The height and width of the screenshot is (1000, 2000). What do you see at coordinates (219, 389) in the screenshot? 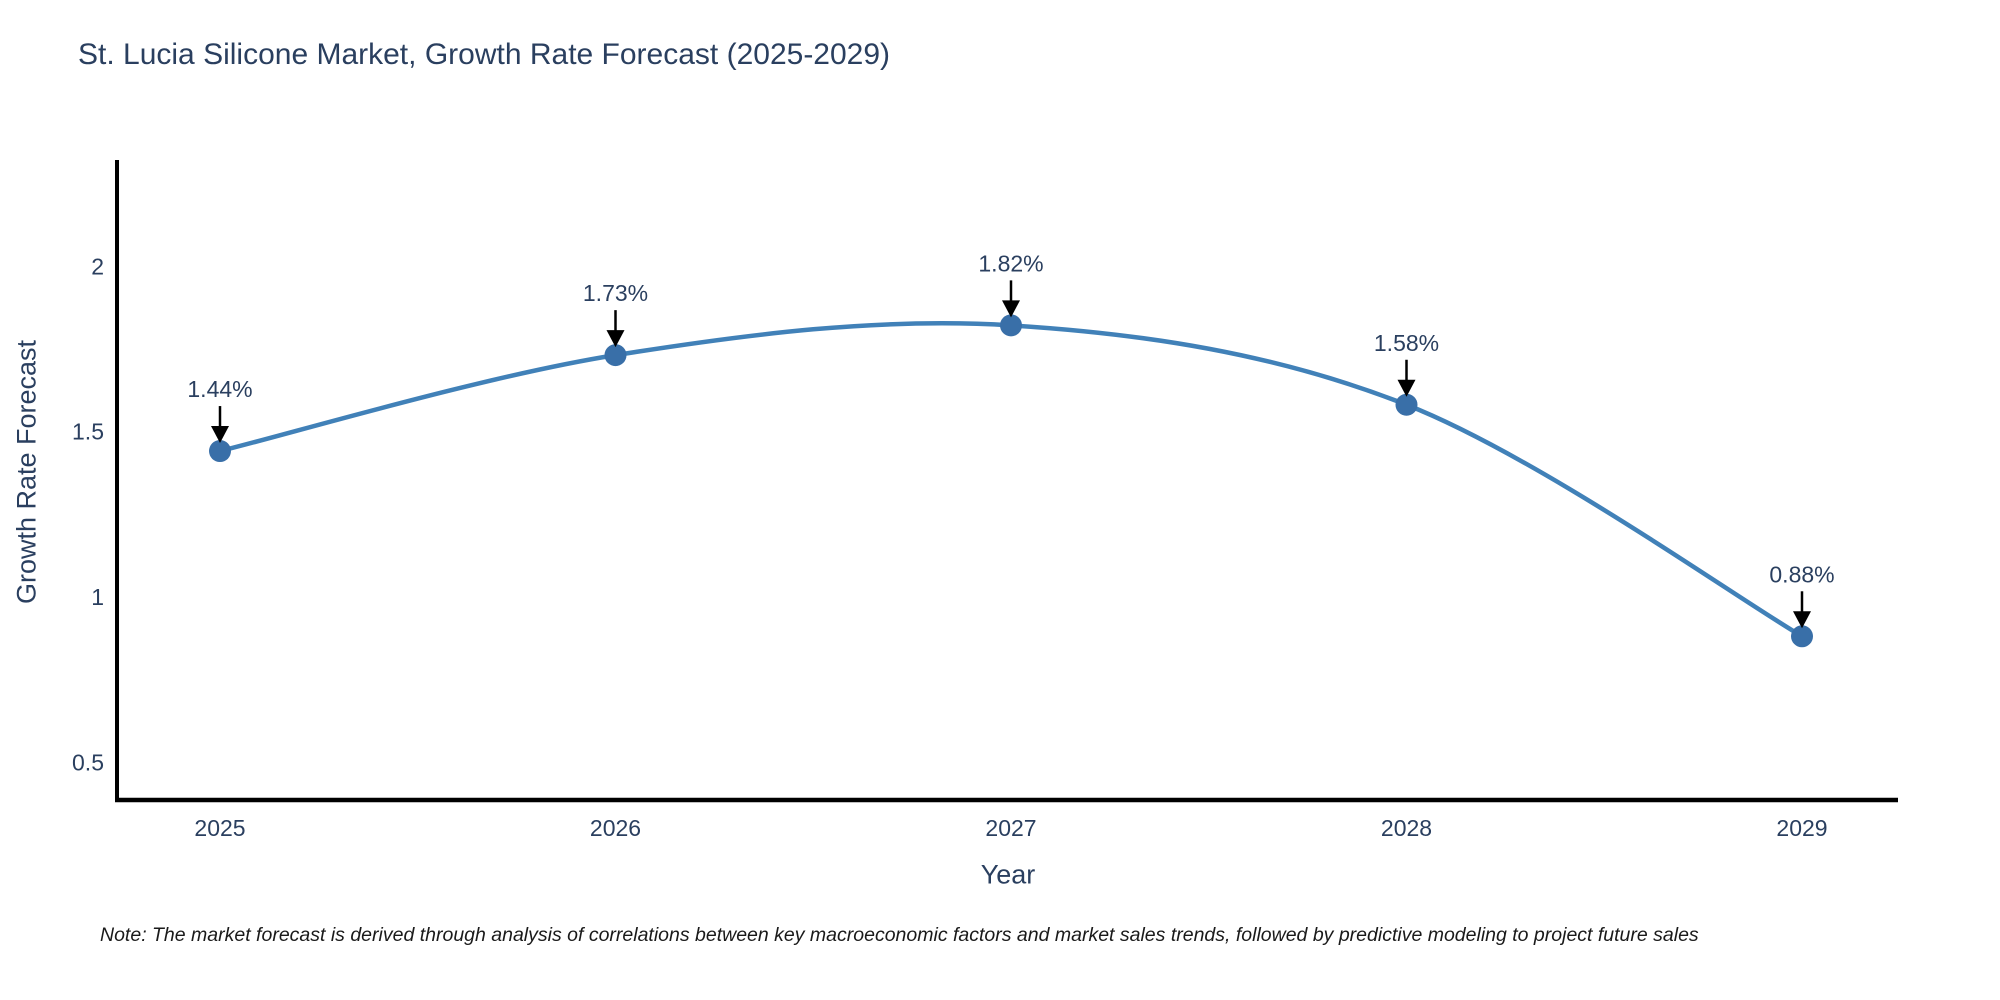
I see `point-value-label: 1.44%` at bounding box center [219, 389].